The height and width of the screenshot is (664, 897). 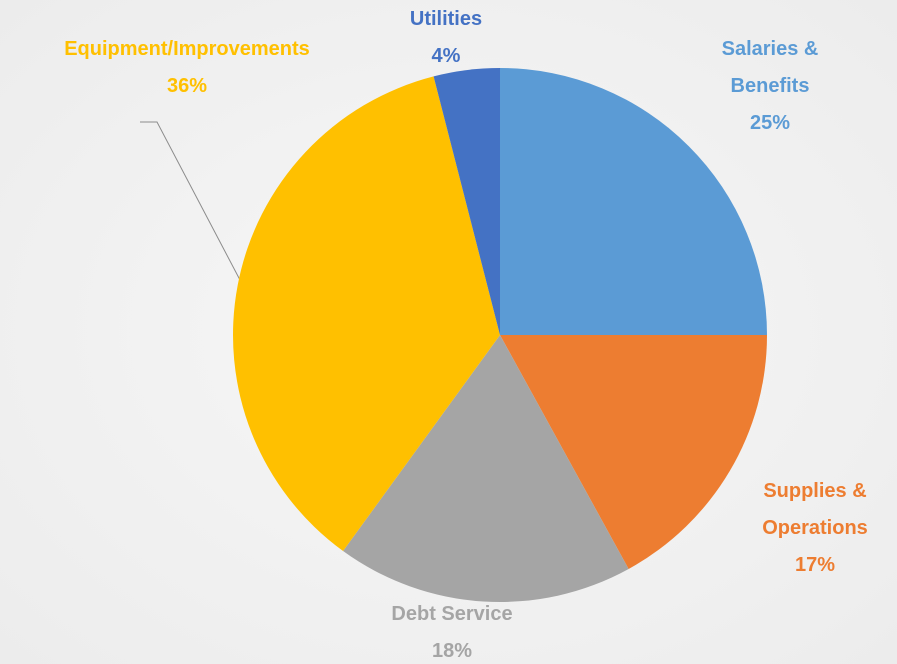 I want to click on percent-label: 17%, so click(x=815, y=565).